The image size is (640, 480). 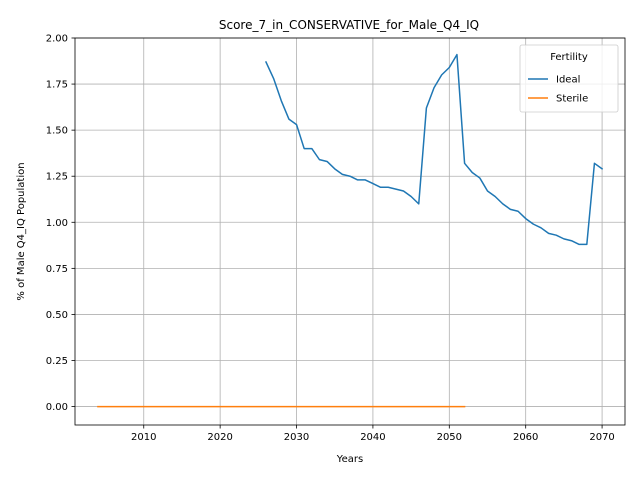 I want to click on y-tick-label: 1.75, so click(x=57, y=85).